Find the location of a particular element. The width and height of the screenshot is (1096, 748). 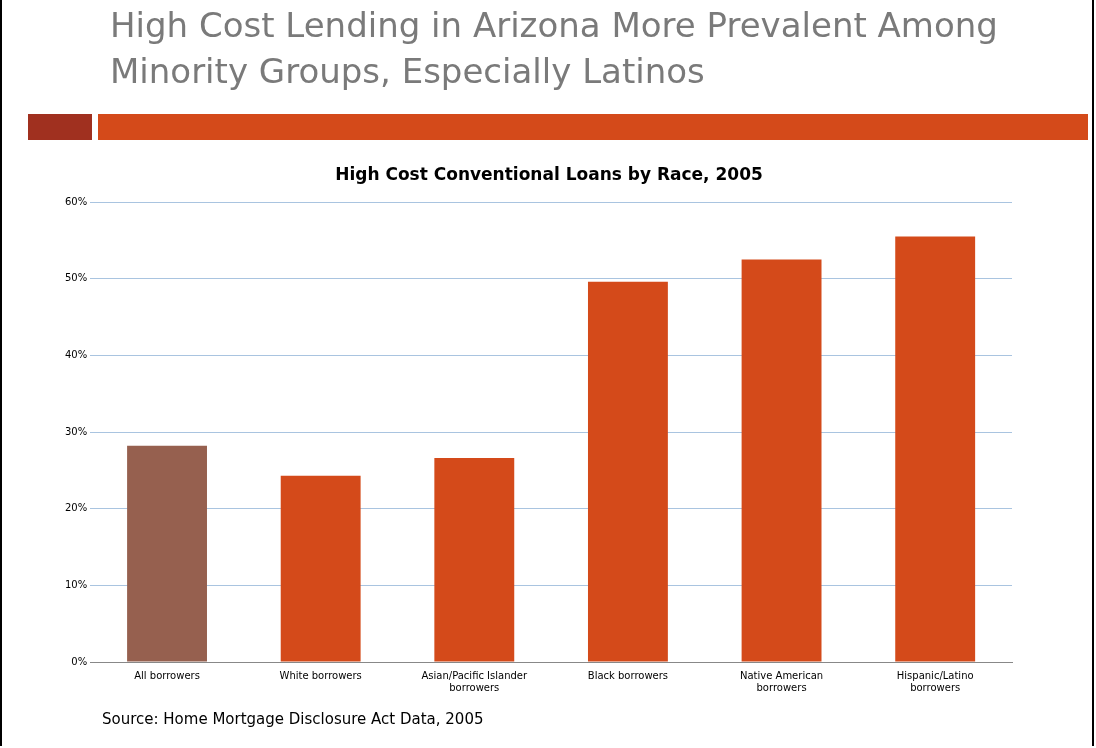

x-tick-label: Asian/Pacific Islander borrowers is located at coordinates (475, 681).